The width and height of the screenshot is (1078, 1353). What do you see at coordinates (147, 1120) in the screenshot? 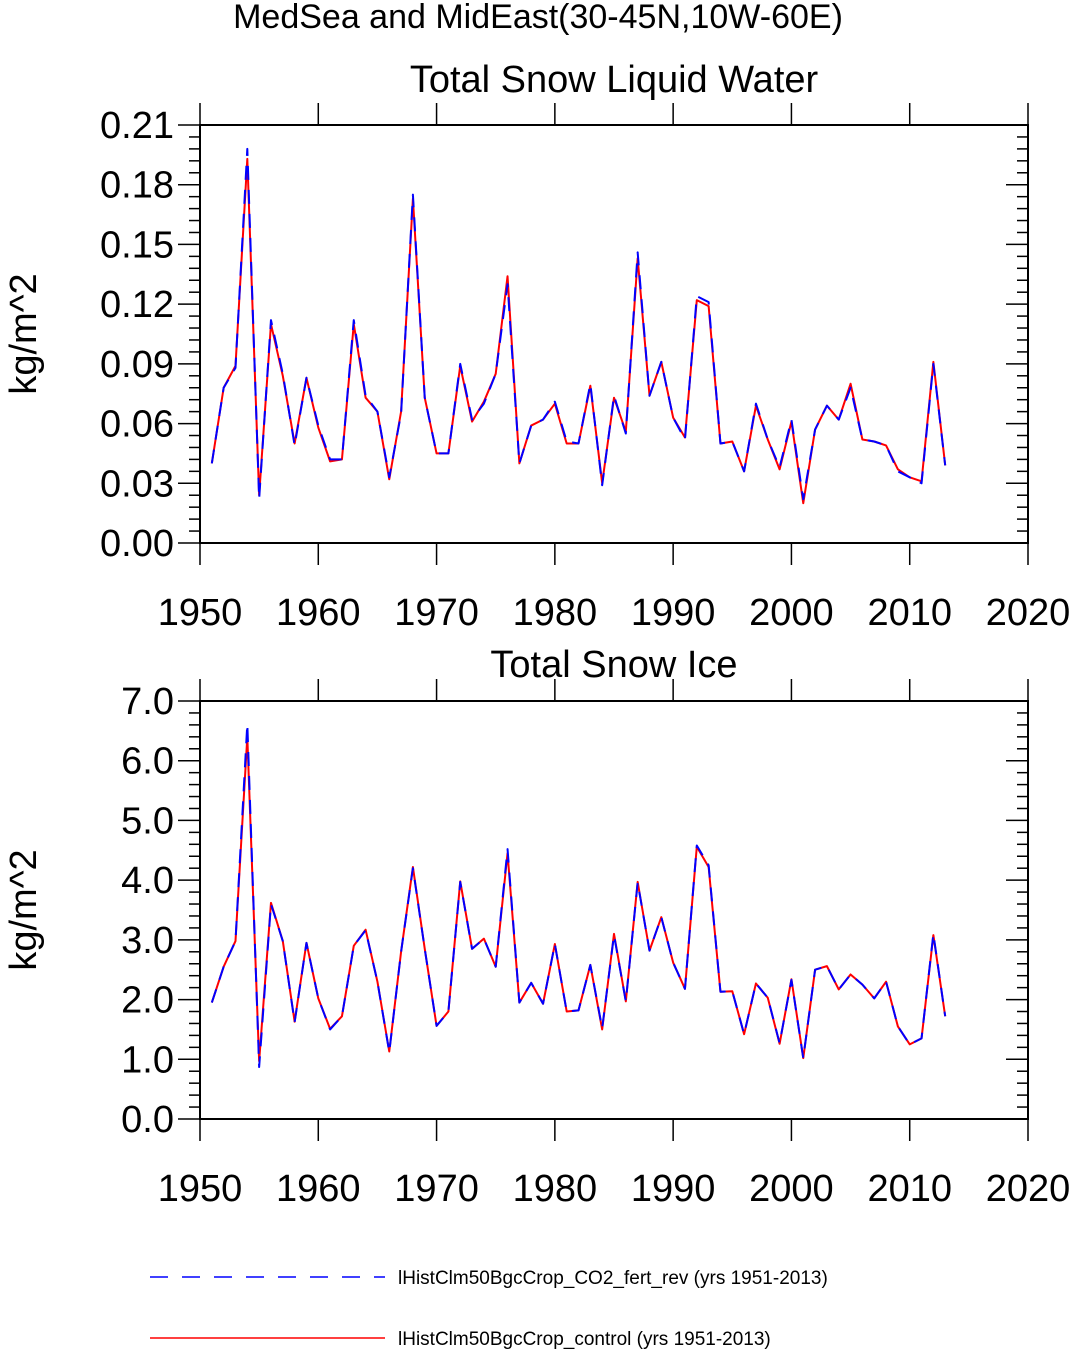
I see `y-tick-label: 0.0` at bounding box center [147, 1120].